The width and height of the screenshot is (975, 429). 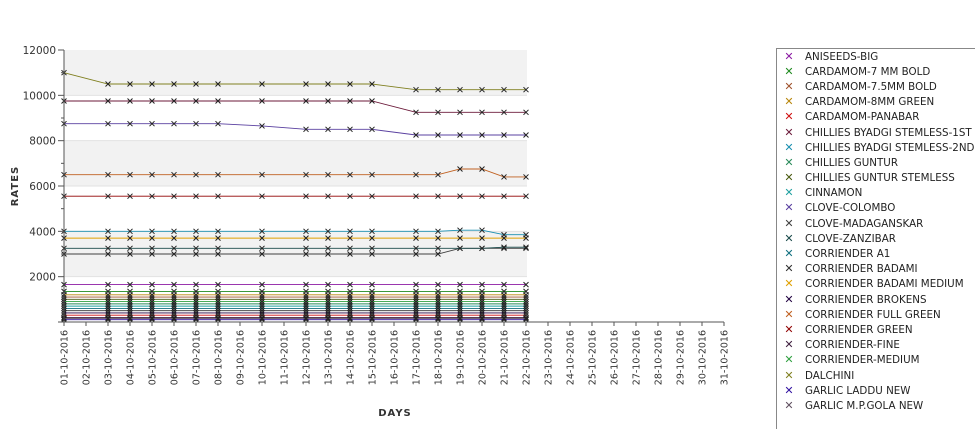 What do you see at coordinates (329, 357) in the screenshot?
I see `x-tick-label: 13-10-2016` at bounding box center [329, 357].